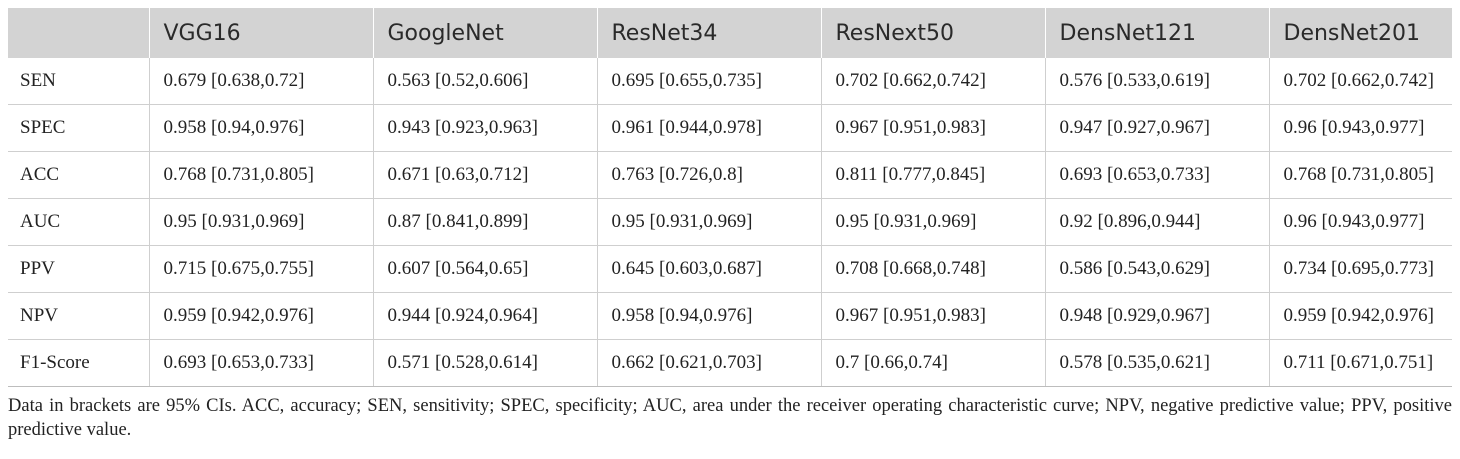  I want to click on table-cell: 0.607 [0.564,0.65], so click(485, 269).